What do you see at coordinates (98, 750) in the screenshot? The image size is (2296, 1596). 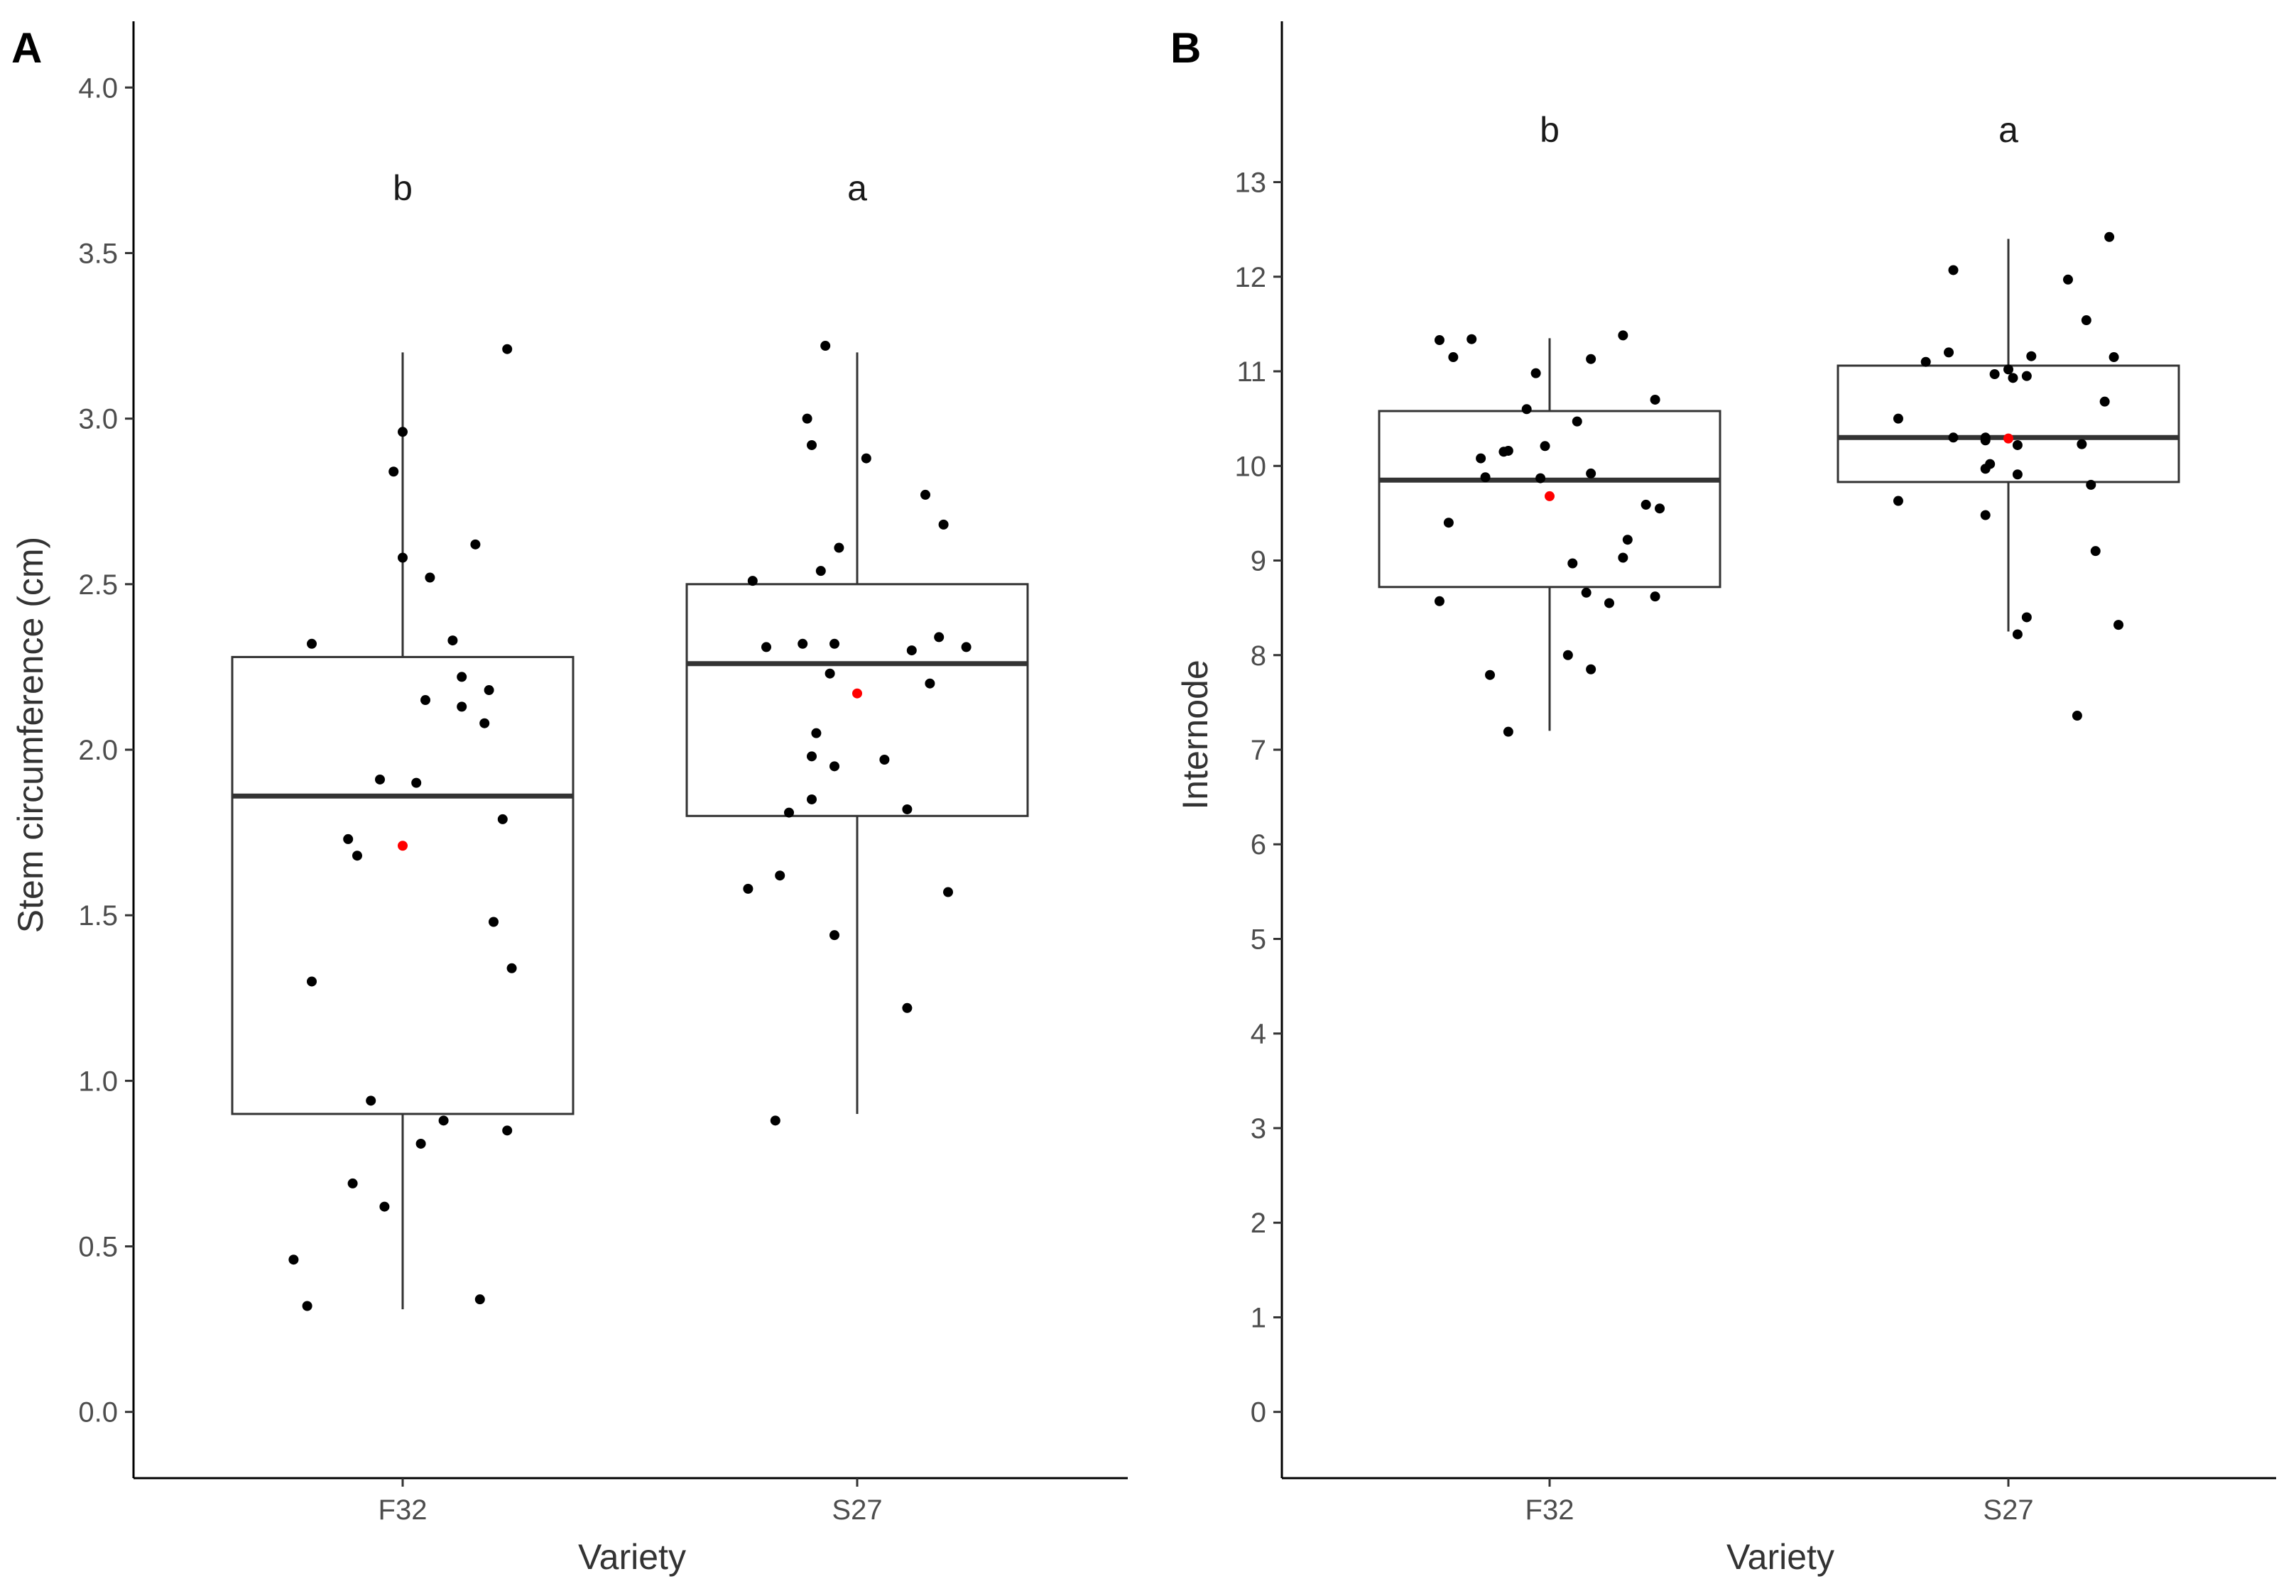 I see `y-tick-label-a: 2.0` at bounding box center [98, 750].